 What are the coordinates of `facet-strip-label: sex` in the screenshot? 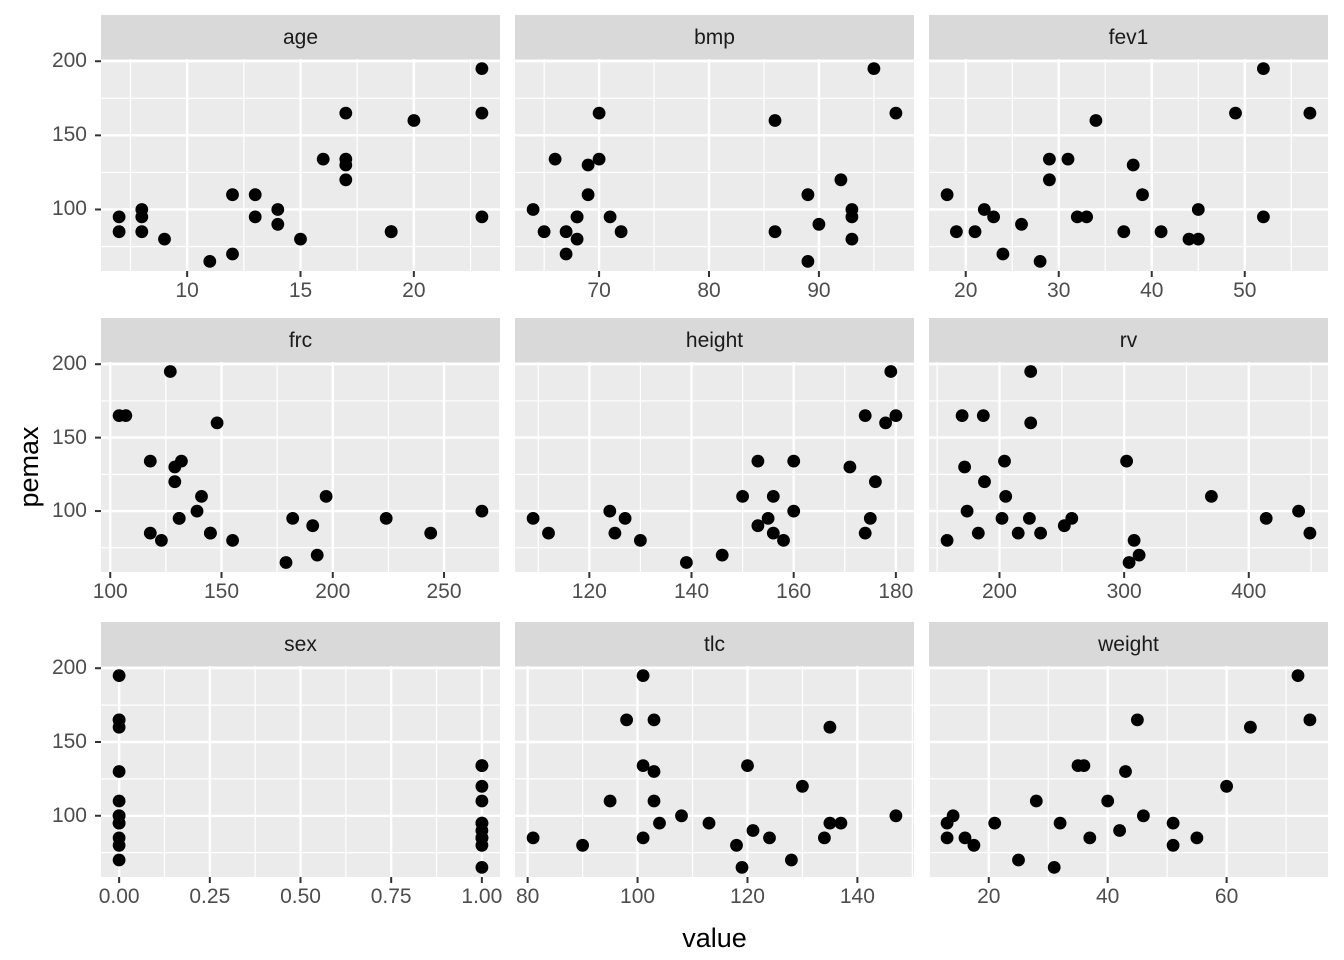 It's located at (300, 644).